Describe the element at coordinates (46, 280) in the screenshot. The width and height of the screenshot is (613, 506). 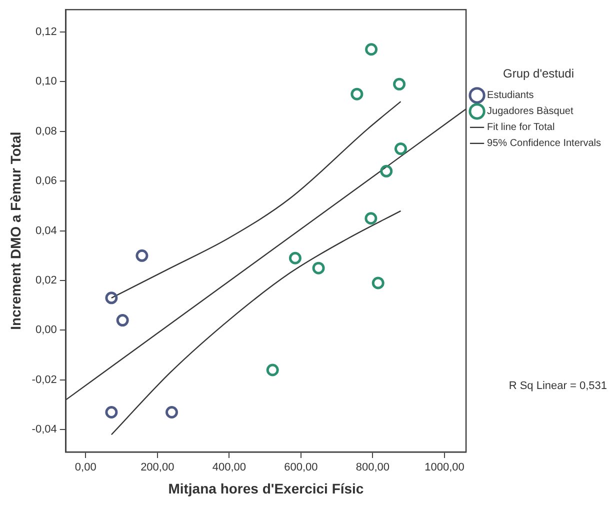
I see `y-tick-label: 0,02` at that location.